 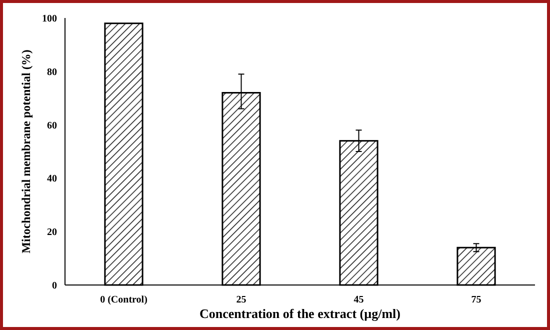 I want to click on y-tick-label: 40, so click(x=52, y=179).